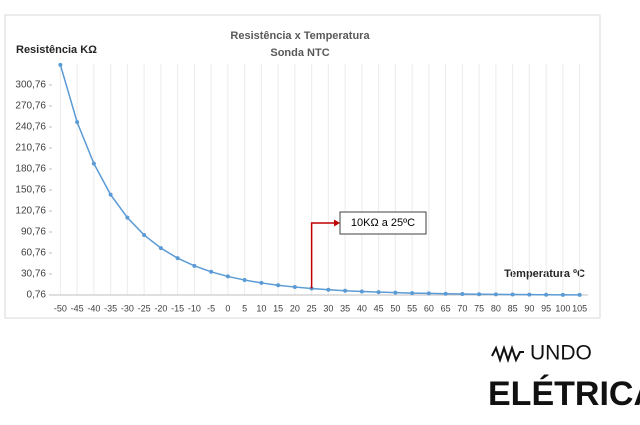 This screenshot has width=640, height=425. I want to click on y-tick-label: 300,76, so click(30, 85).